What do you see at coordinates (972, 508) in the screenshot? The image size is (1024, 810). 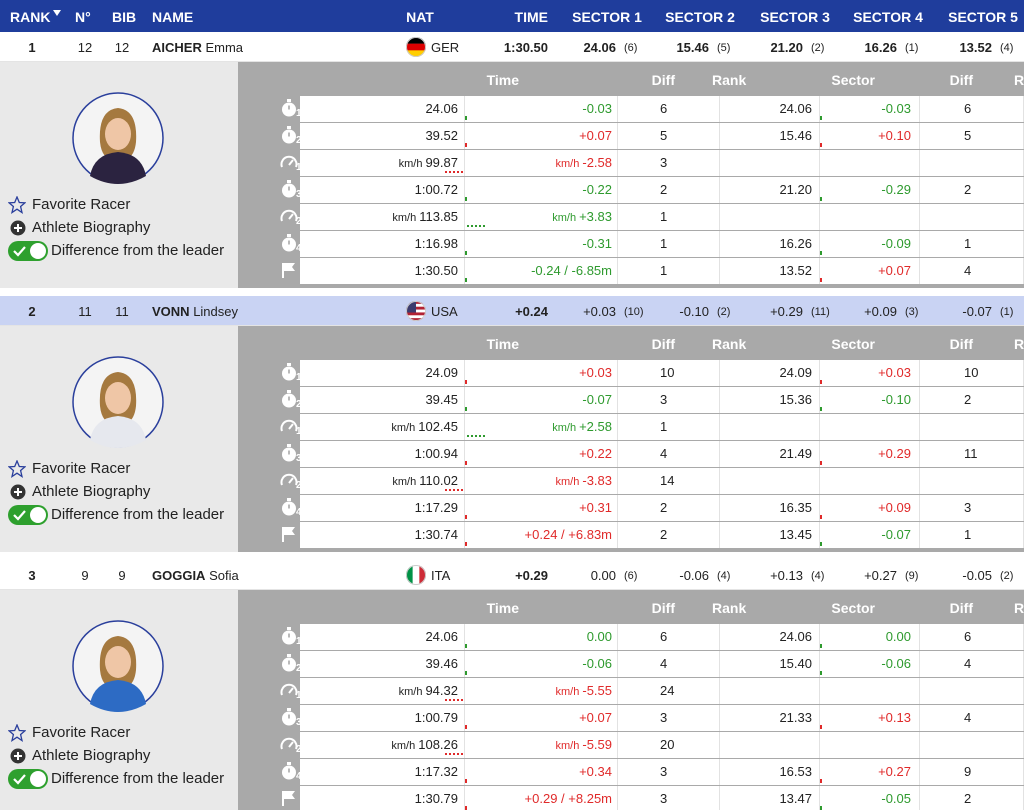 I see `sector-rank-cell: 3` at bounding box center [972, 508].